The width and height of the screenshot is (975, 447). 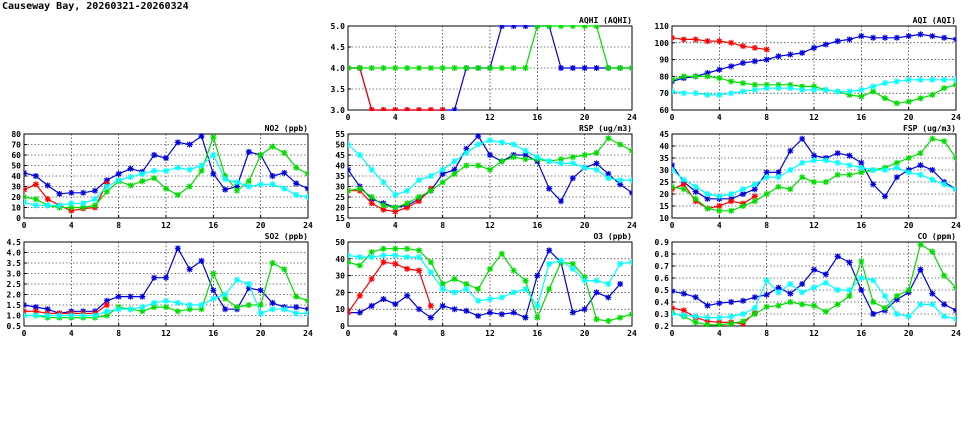 What do you see at coordinates (308, 225) in the screenshot?
I see `x-tick-label: 24` at bounding box center [308, 225].